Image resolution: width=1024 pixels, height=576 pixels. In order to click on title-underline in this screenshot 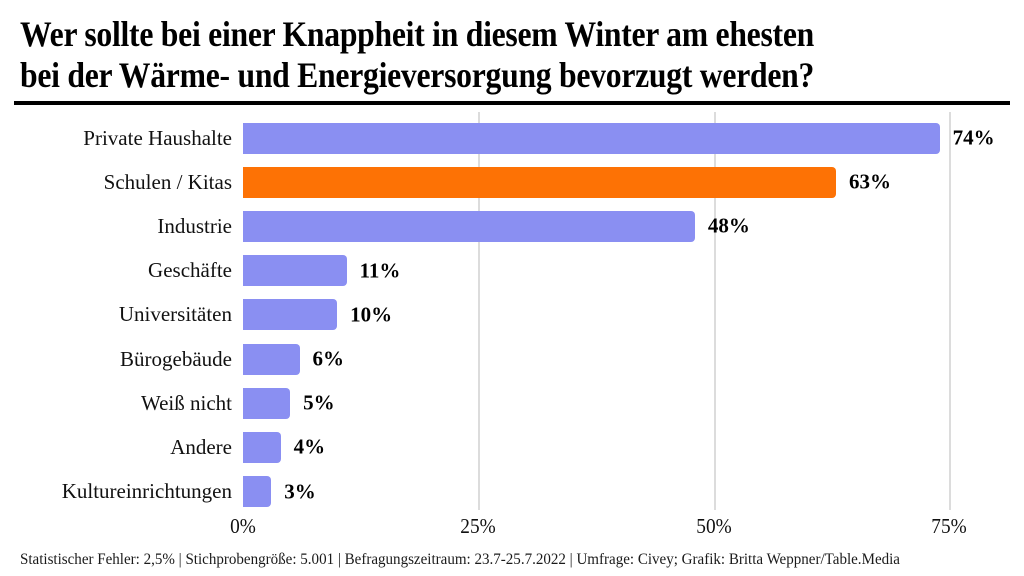, I will do `click(512, 103)`.